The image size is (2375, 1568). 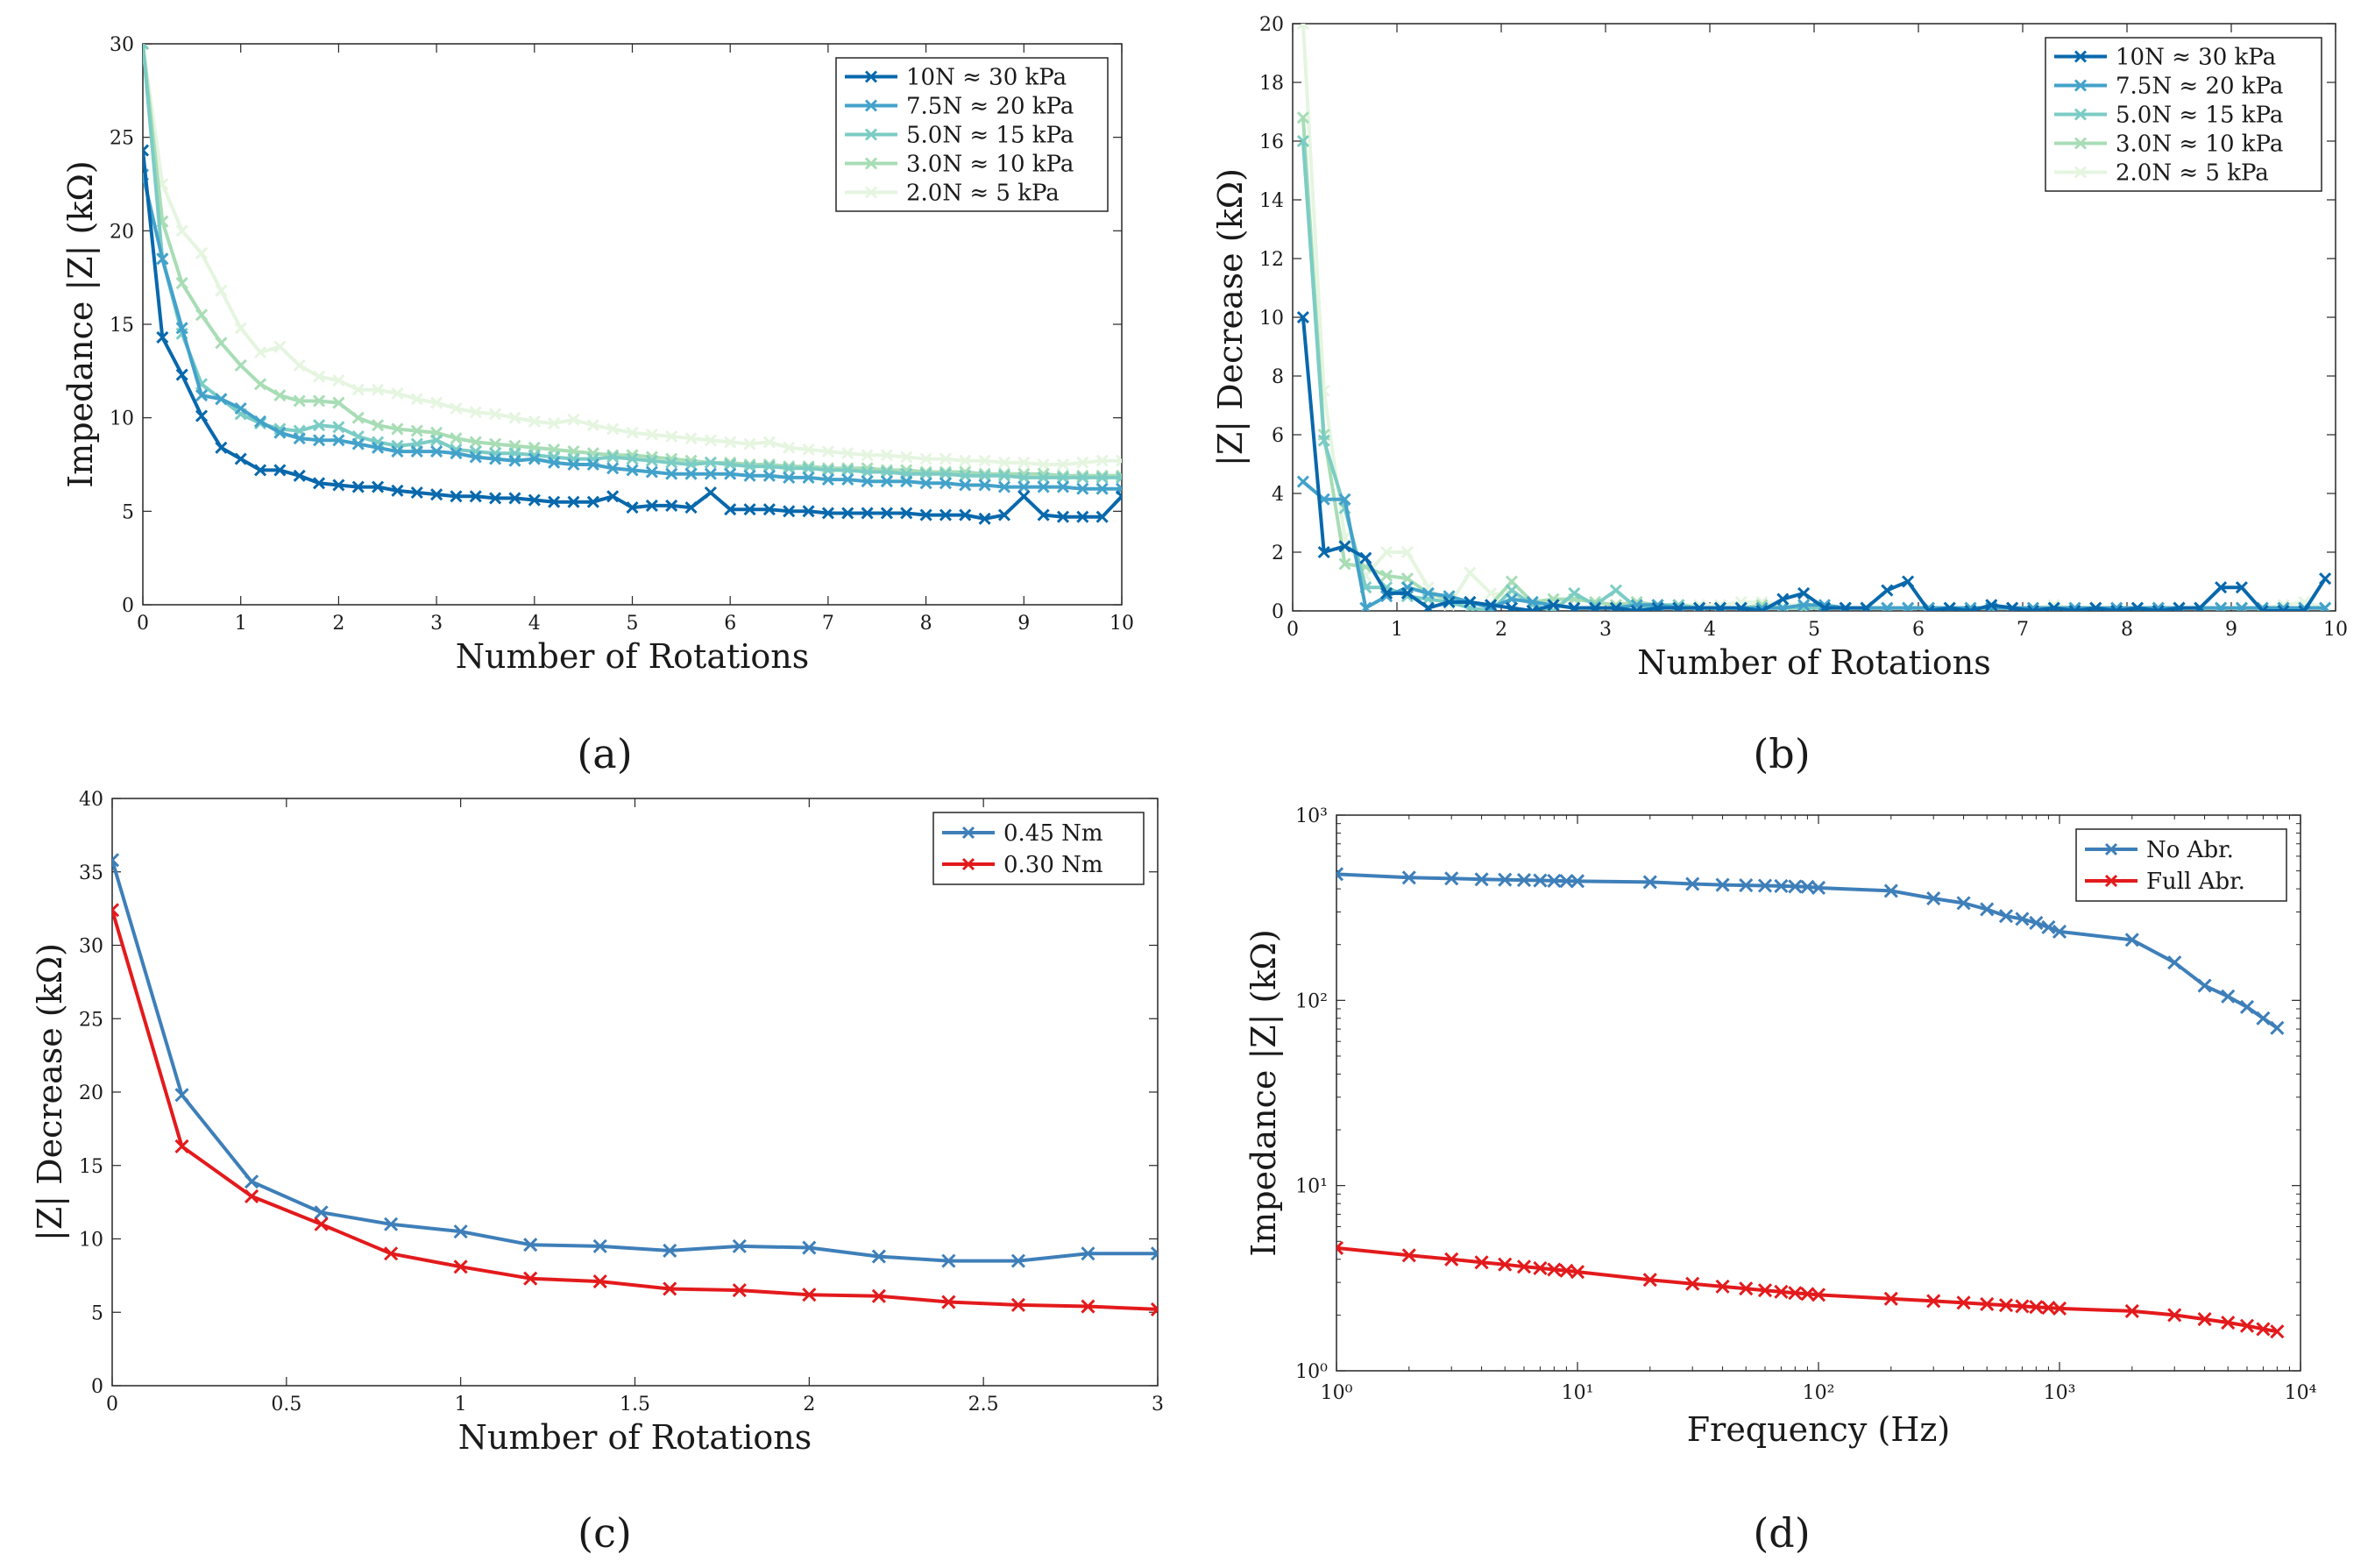 What do you see at coordinates (122, 139) in the screenshot?
I see `y-tick-label: 25` at bounding box center [122, 139].